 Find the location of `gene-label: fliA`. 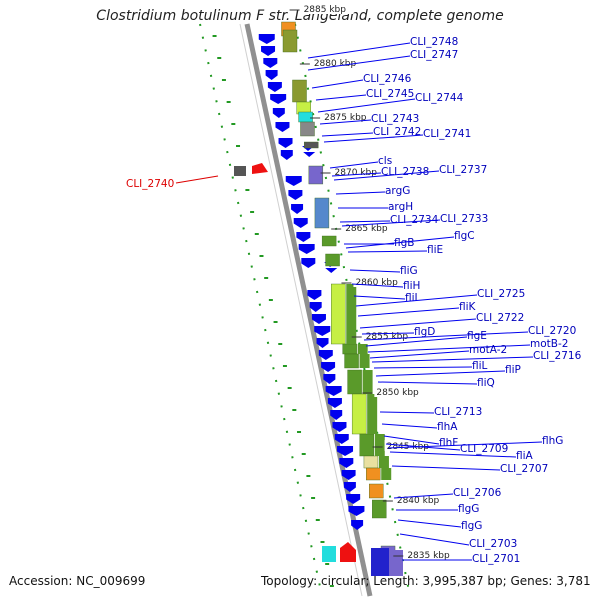

gene-label: fliA is located at coordinates (525, 456).